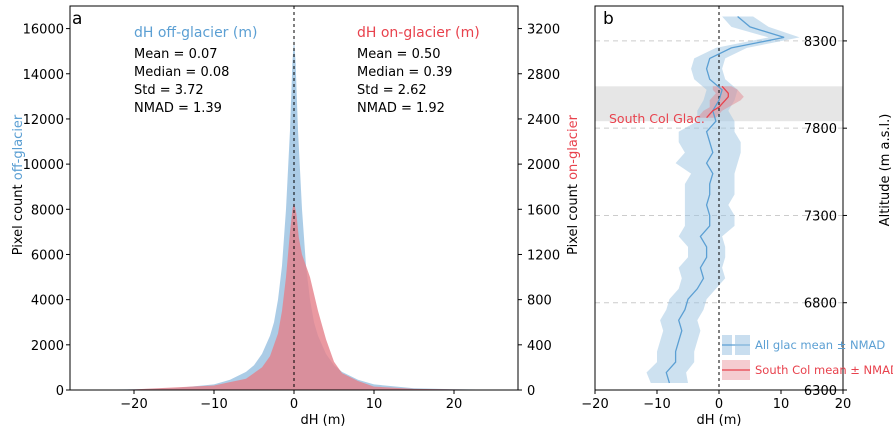 The height and width of the screenshot is (432, 893). What do you see at coordinates (401, 108) in the screenshot?
I see `stats-on-nmad: NMAD = 1.92` at bounding box center [401, 108].